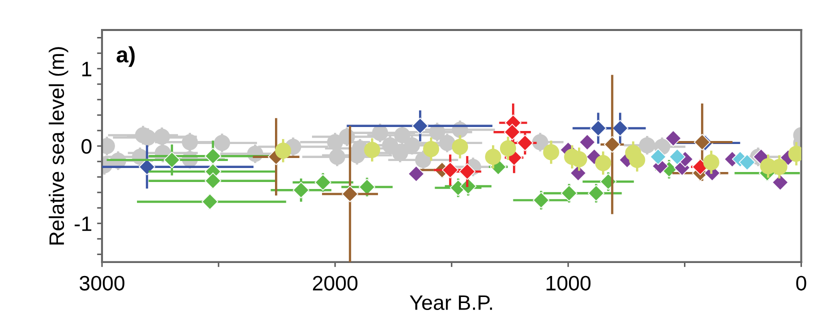 The image size is (826, 333). Describe the element at coordinates (102, 283) in the screenshot. I see `x-tick-label: 3000` at that location.